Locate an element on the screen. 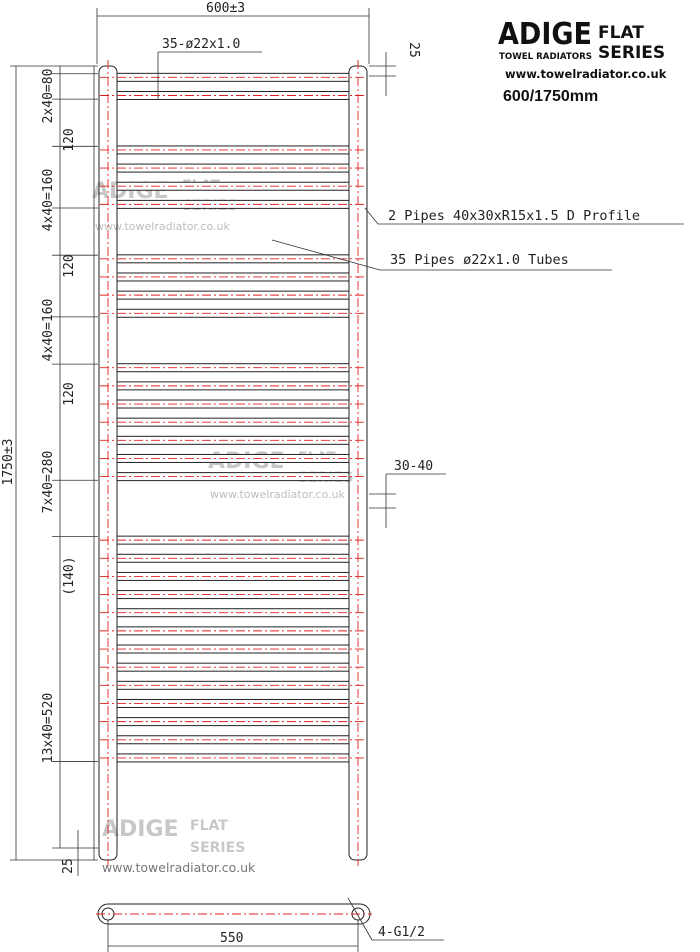 The width and height of the screenshot is (700, 952). brand-series-line2: SERIES is located at coordinates (631, 53).